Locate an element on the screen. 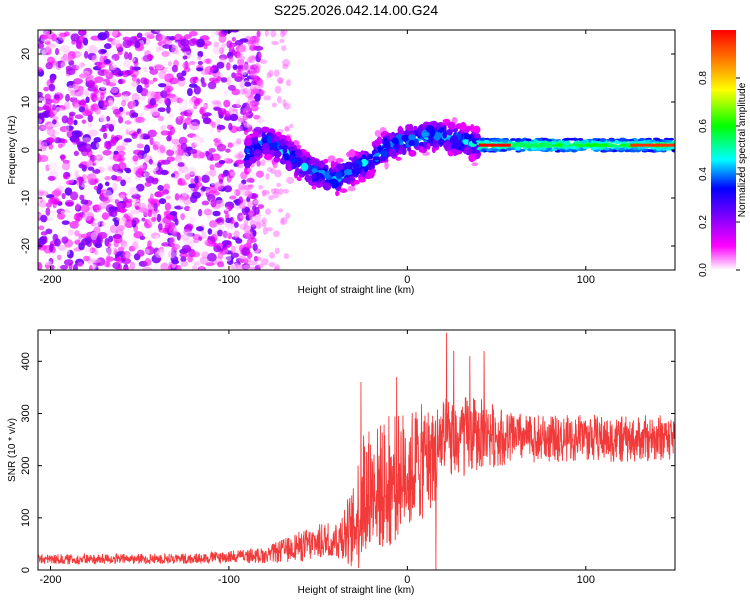  colorbar-ticks: 0.0 0.2 0.4 0.6 0.8 is located at coordinates (719, 174).